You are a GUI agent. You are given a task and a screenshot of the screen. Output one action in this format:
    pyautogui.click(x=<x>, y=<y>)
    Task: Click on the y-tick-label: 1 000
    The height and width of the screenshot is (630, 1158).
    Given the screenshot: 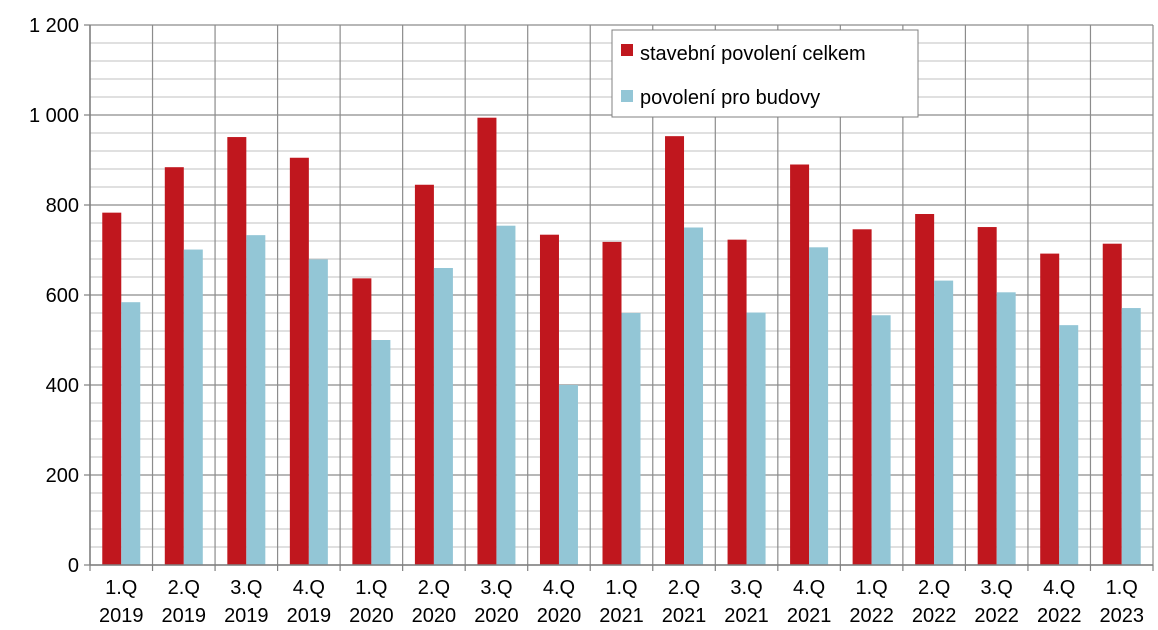 What is the action you would take?
    pyautogui.click(x=54, y=116)
    